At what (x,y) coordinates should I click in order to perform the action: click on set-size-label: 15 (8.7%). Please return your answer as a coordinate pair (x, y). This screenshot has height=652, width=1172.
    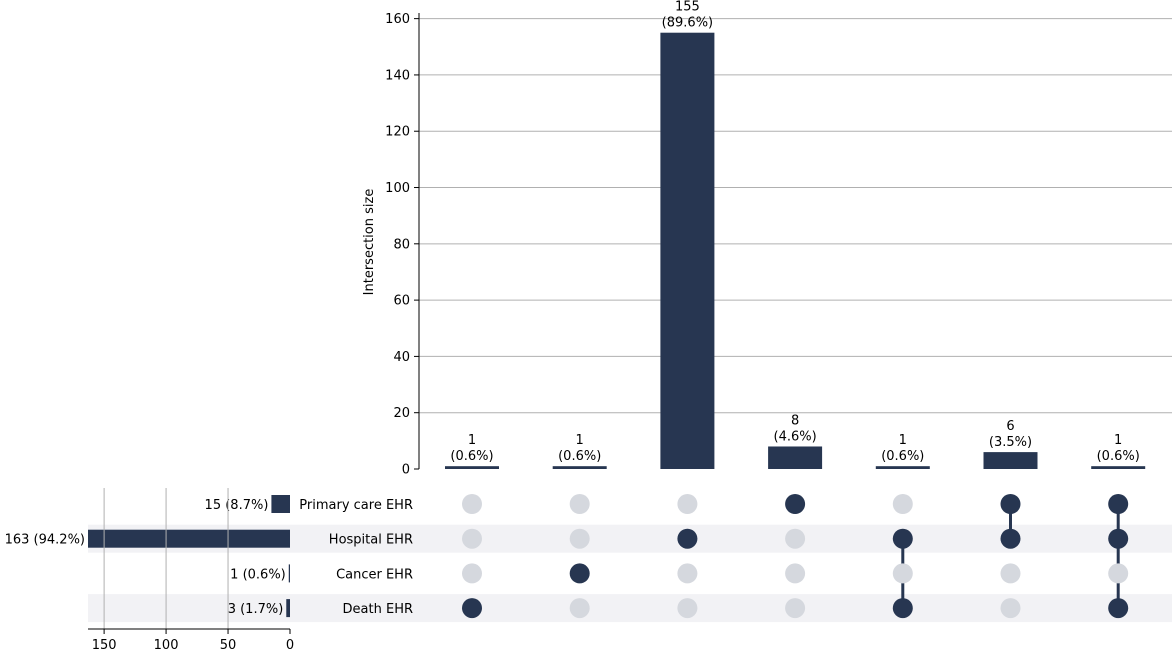
    Looking at the image, I should click on (237, 505).